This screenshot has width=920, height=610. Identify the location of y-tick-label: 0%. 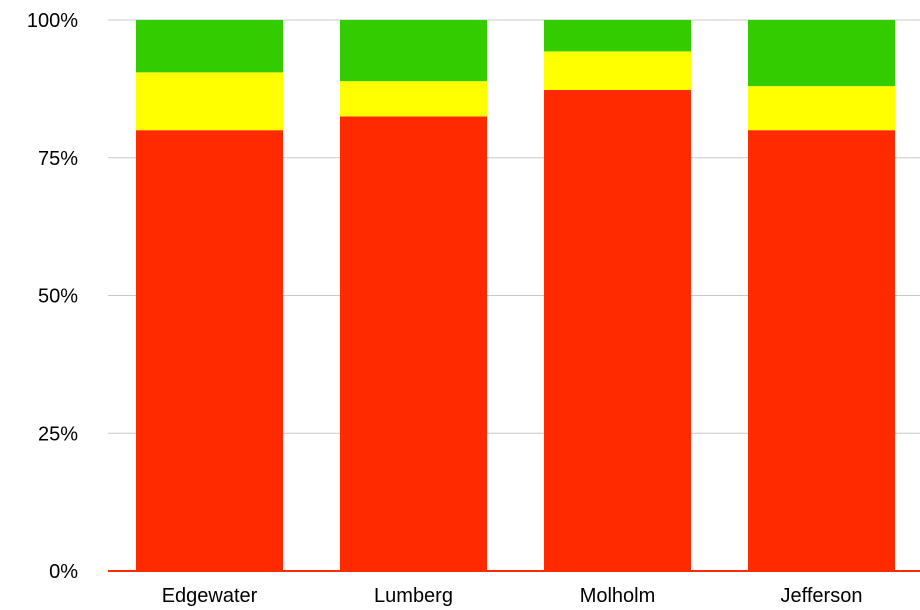
(63, 572).